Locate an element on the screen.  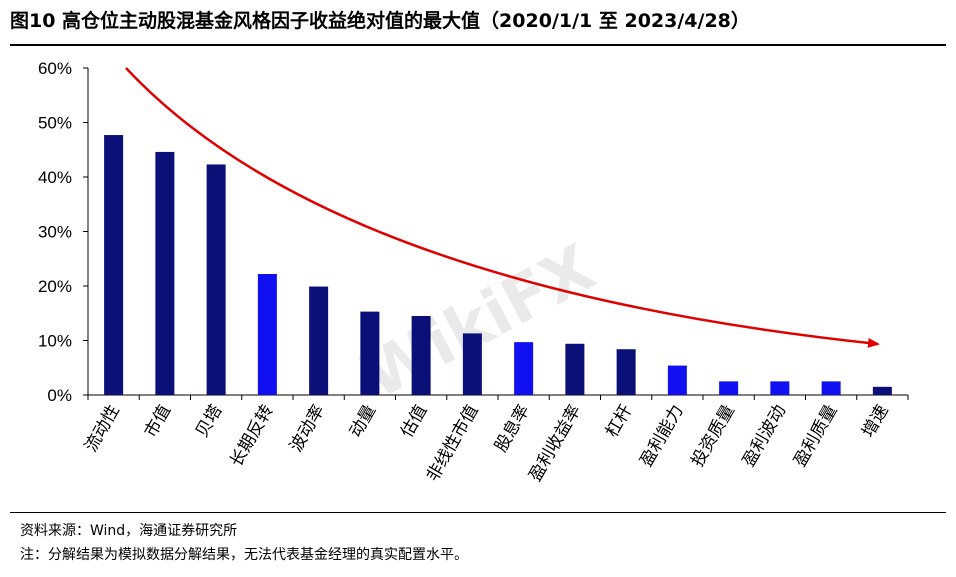
x-tick-label: 盈利波动 is located at coordinates (764, 436).